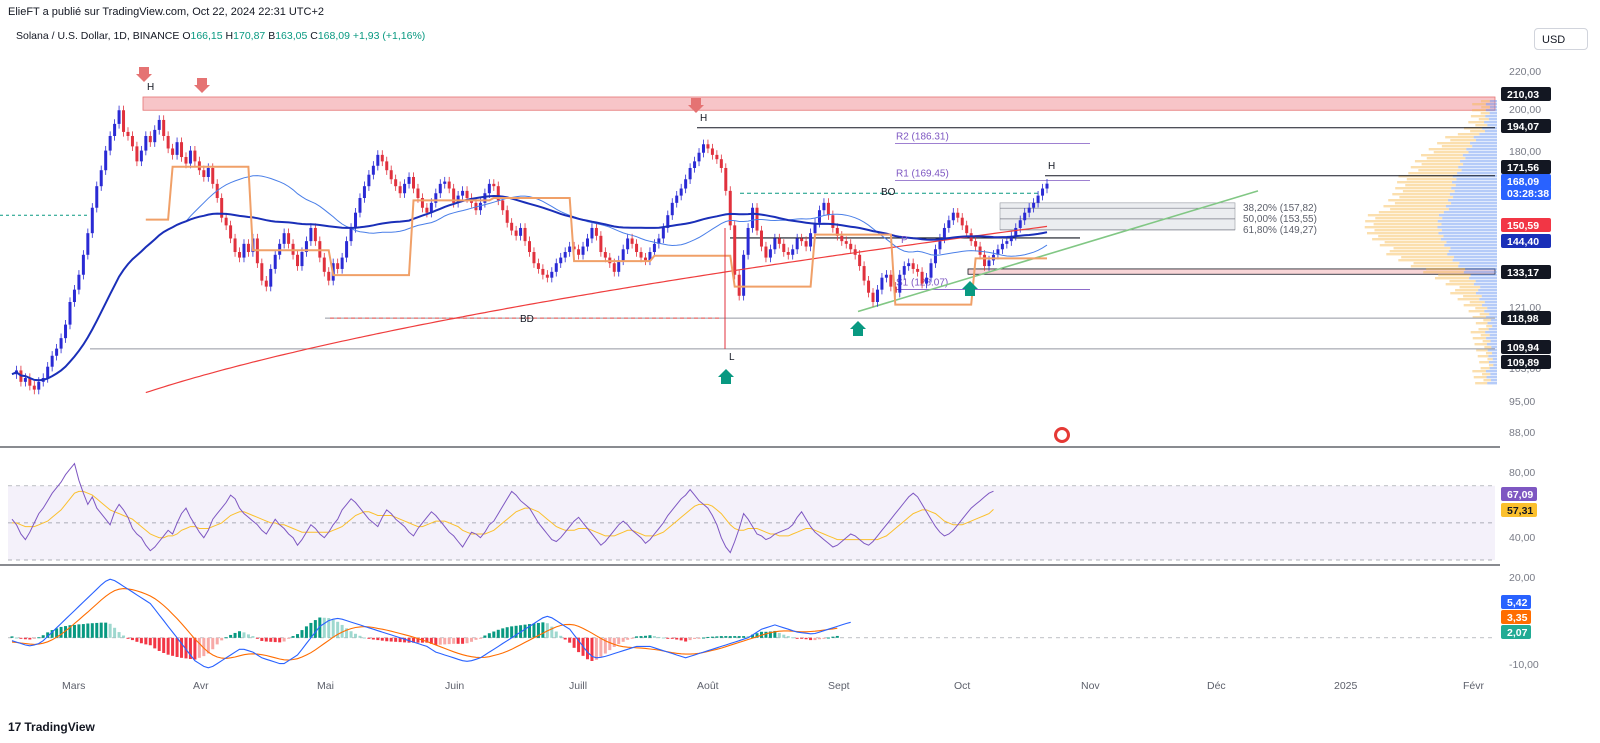 This screenshot has height=743, width=1600. I want to click on sell-arrow-icon, so click(202, 85).